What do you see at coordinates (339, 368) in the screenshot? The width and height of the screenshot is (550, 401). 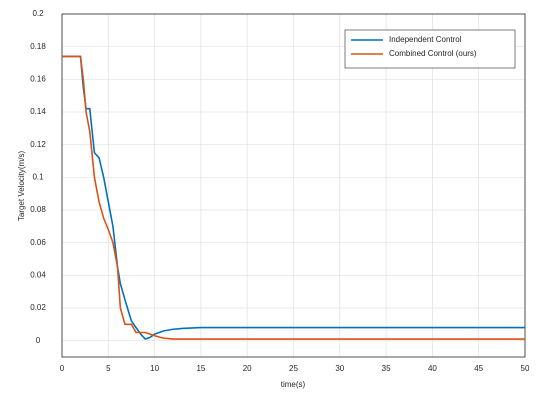 I see `x-tick-label: 30` at bounding box center [339, 368].